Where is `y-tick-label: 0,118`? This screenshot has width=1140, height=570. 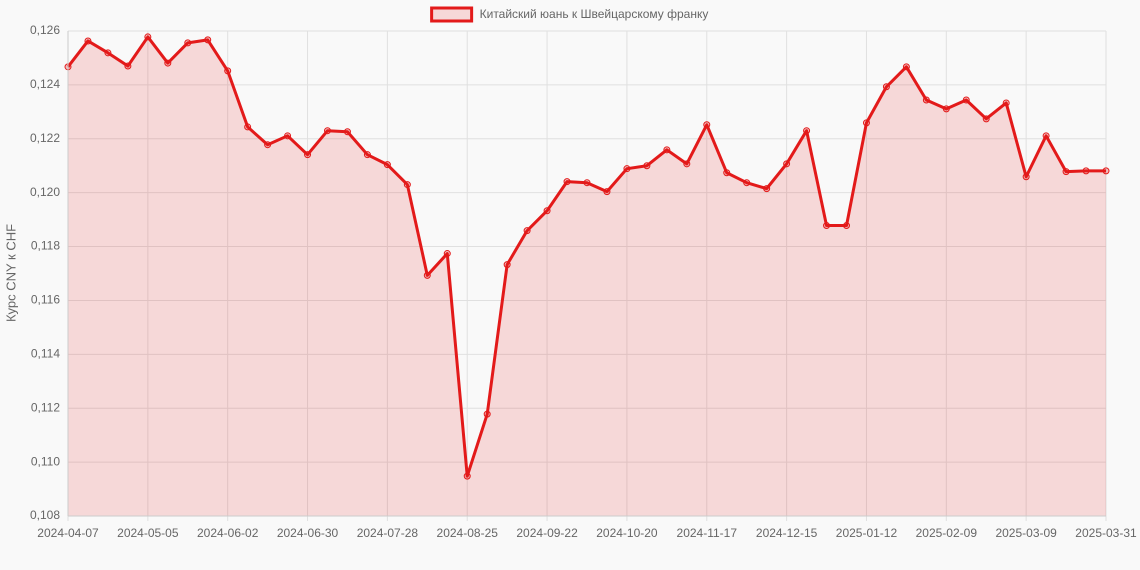
y-tick-label: 0,118 is located at coordinates (45, 246).